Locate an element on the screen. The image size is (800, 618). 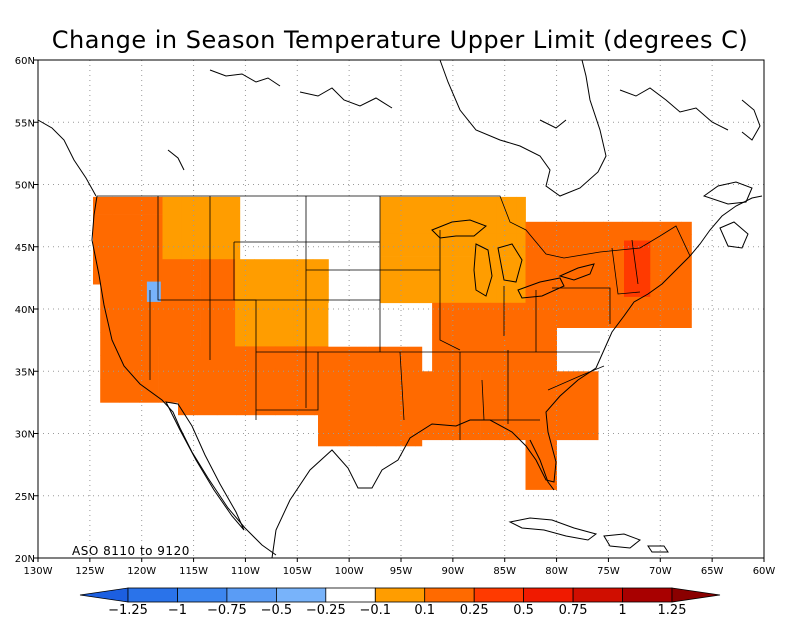
latitude-tick-label: 40N is located at coordinates (25, 310).